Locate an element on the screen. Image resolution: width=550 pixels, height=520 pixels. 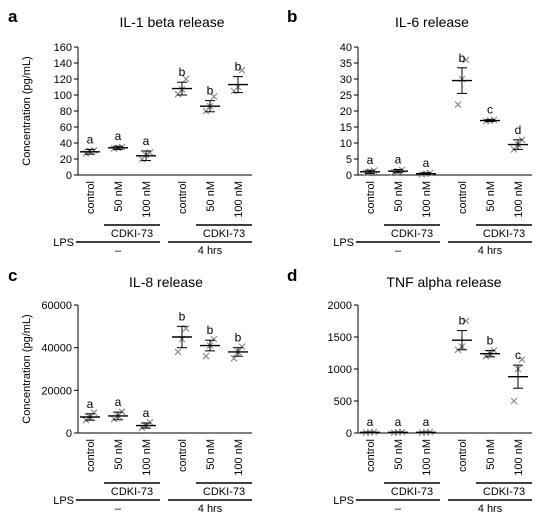
lps-label: LPS is located at coordinates (63, 243).